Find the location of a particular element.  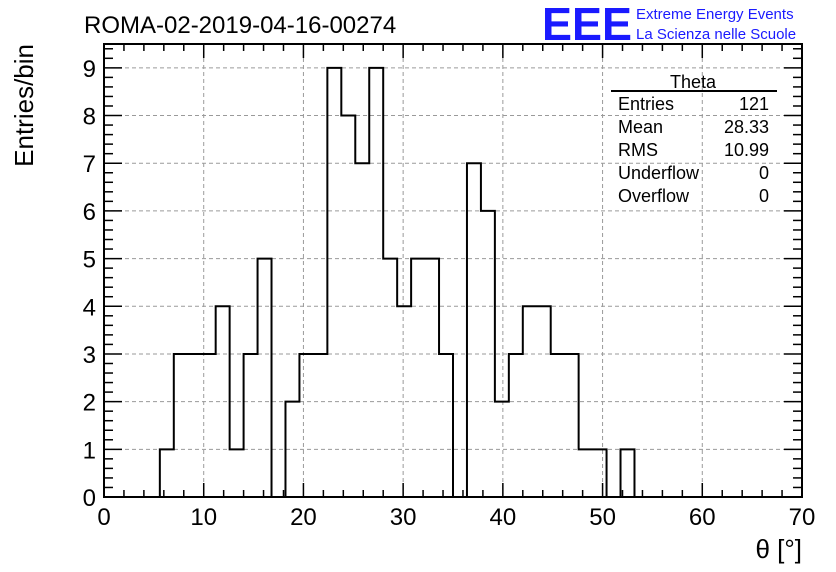

y-tick-label: 9 is located at coordinates (89, 69).